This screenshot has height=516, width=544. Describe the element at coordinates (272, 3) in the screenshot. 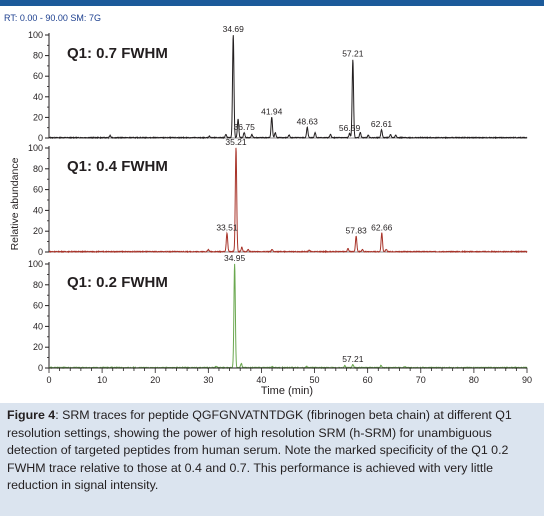

I see `top-color-bar` at that location.